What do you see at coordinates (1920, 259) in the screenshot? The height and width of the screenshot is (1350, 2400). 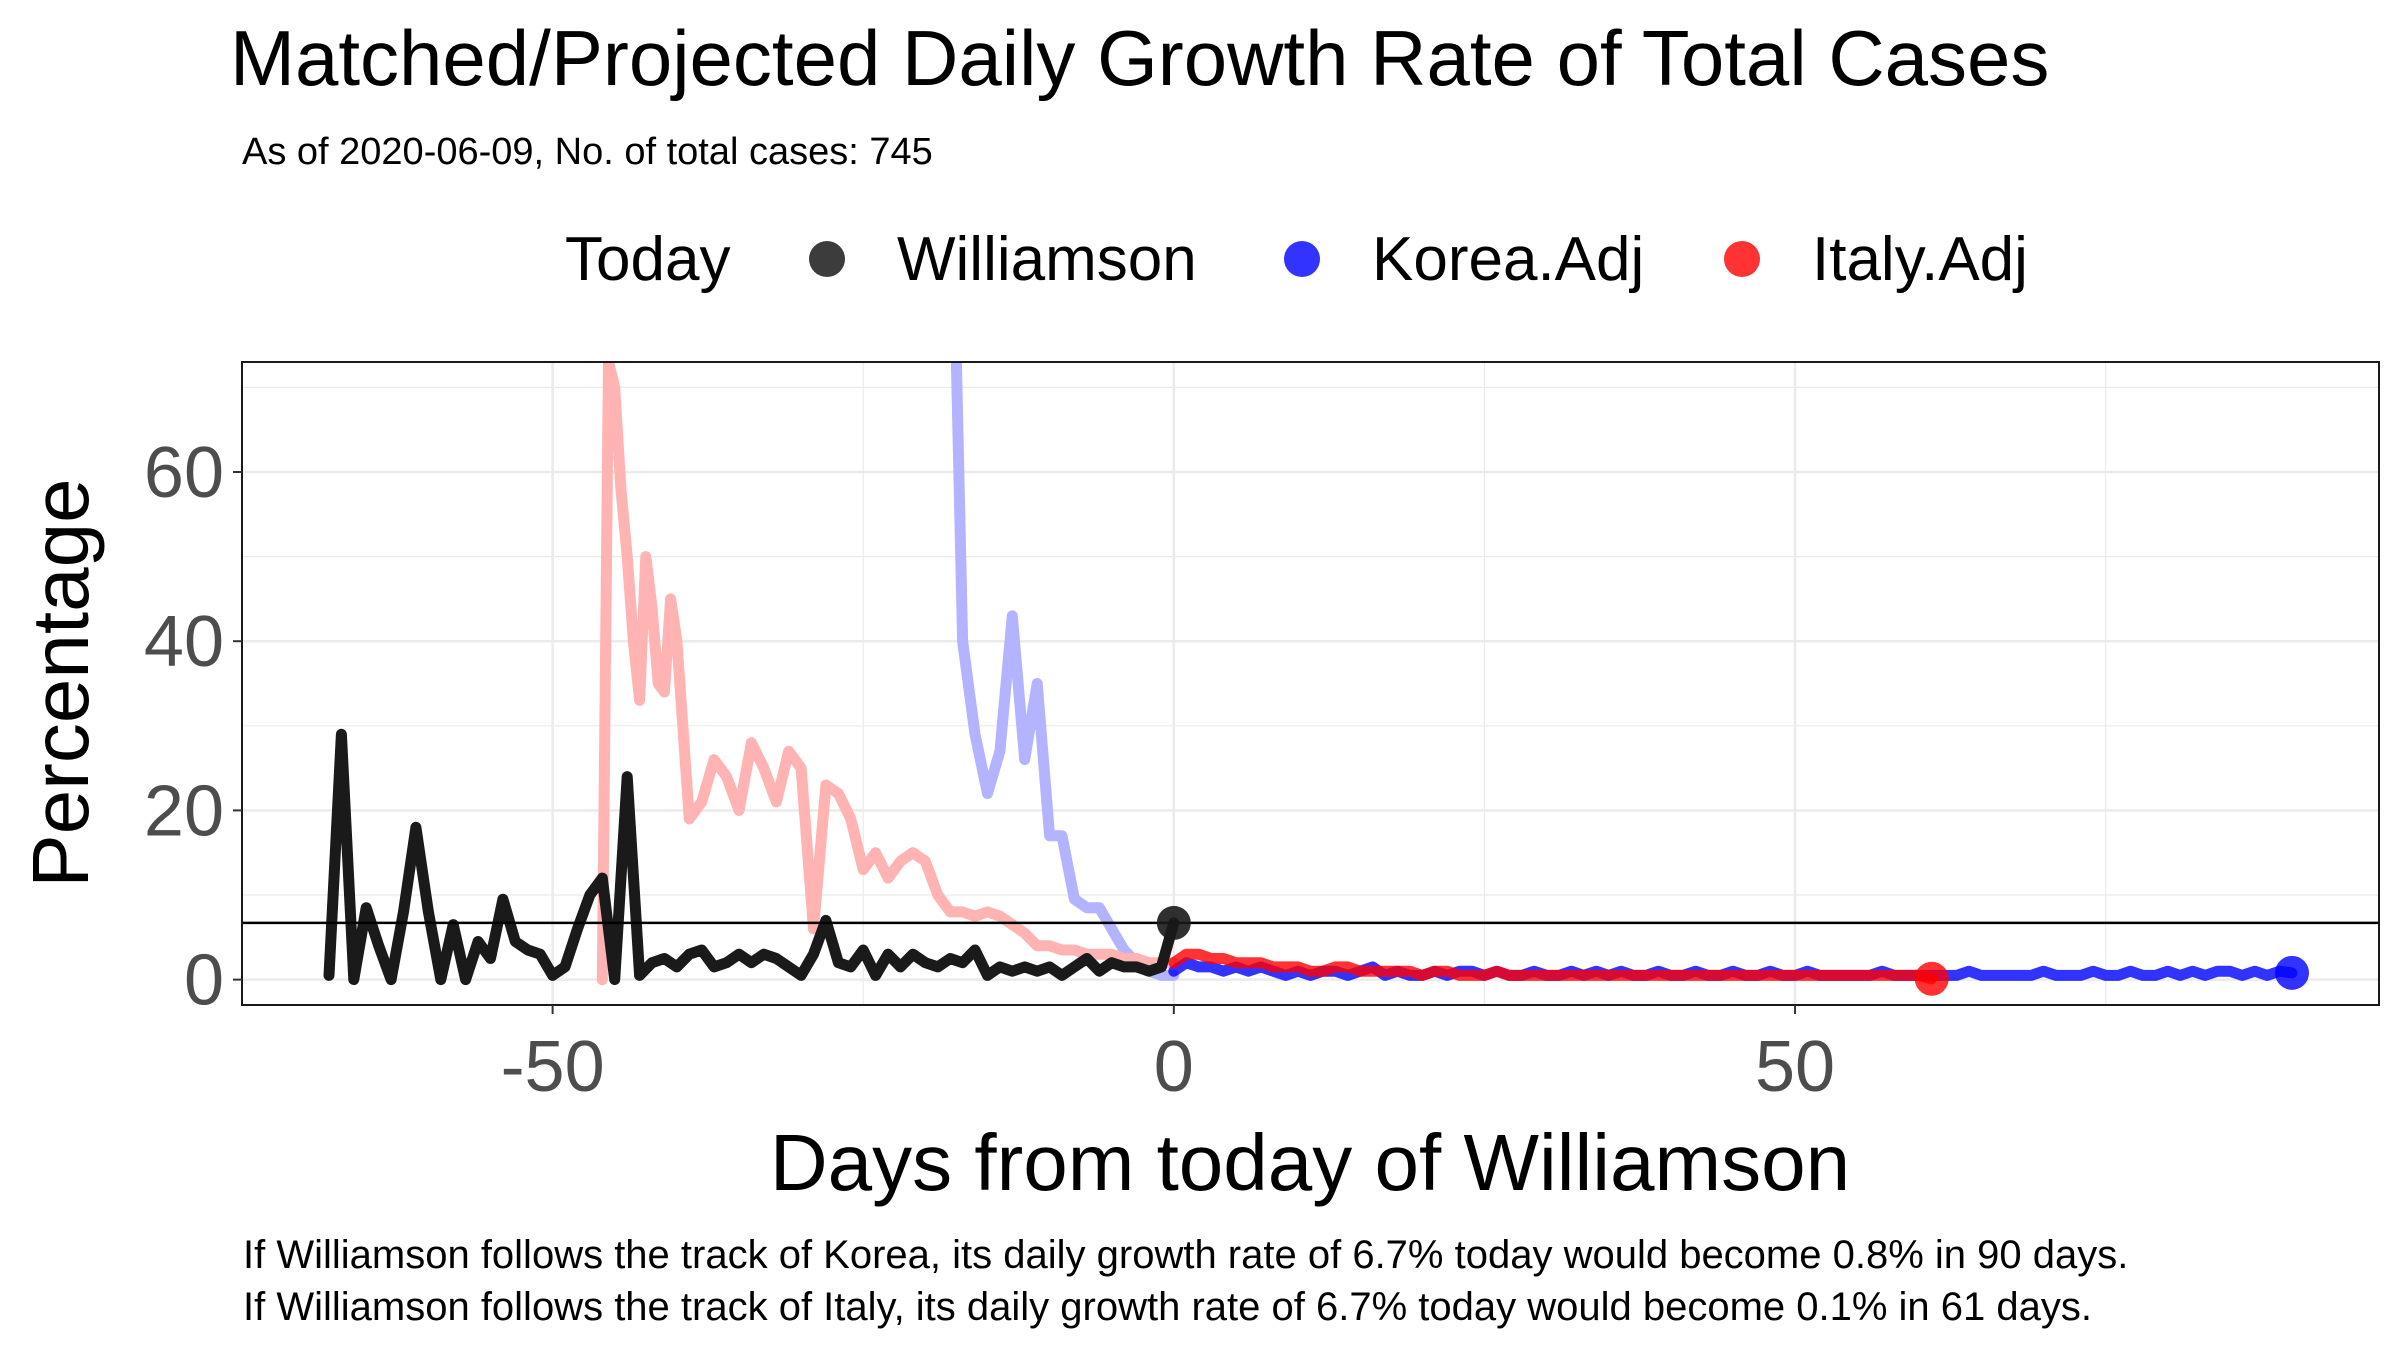 I see `legend-label-italy: Italy.Adj` at bounding box center [1920, 259].